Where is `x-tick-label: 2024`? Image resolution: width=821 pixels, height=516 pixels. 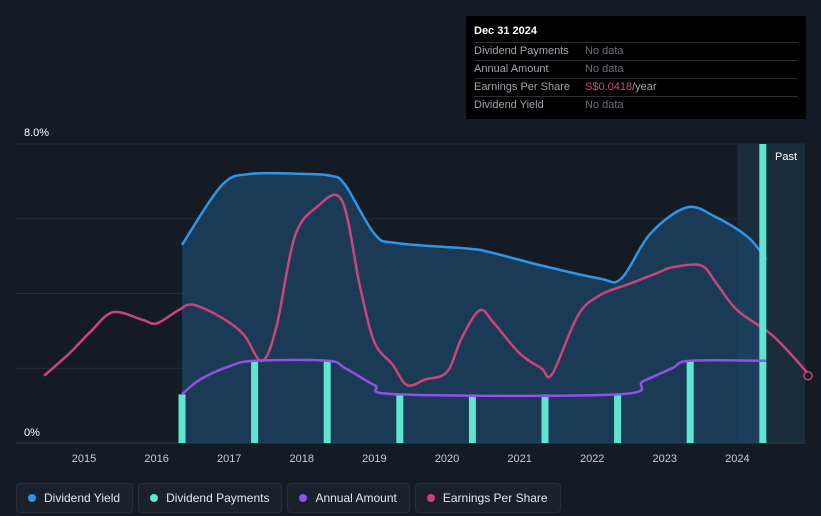
x-tick-label: 2024 is located at coordinates (737, 459).